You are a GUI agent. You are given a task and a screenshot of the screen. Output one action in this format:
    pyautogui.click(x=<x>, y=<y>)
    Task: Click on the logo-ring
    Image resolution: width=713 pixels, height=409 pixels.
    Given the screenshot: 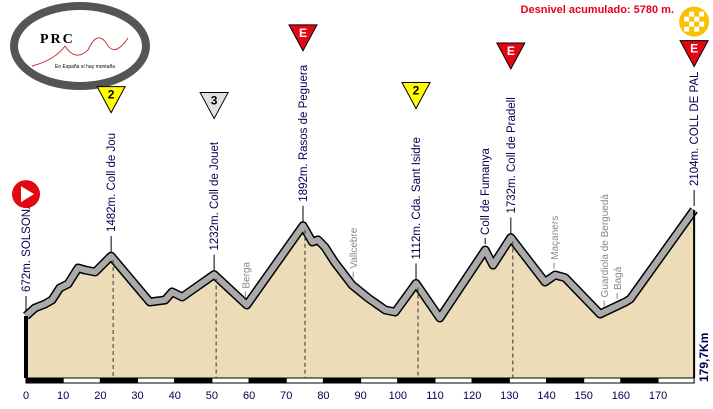 What is the action you would take?
    pyautogui.click(x=80, y=46)
    